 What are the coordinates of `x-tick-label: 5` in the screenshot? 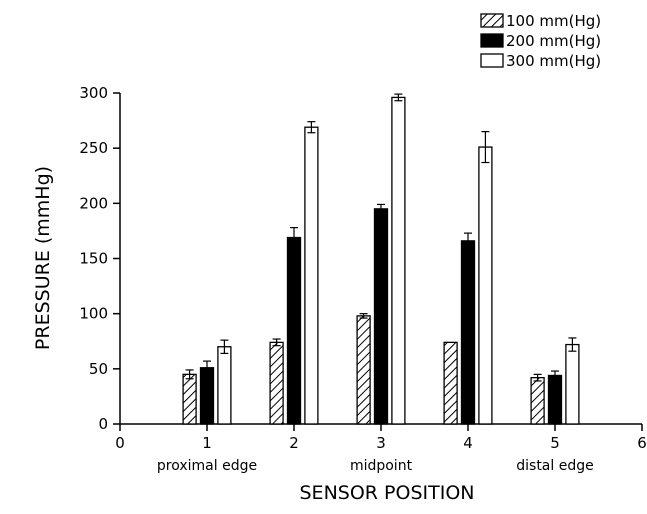 It's located at (555, 443).